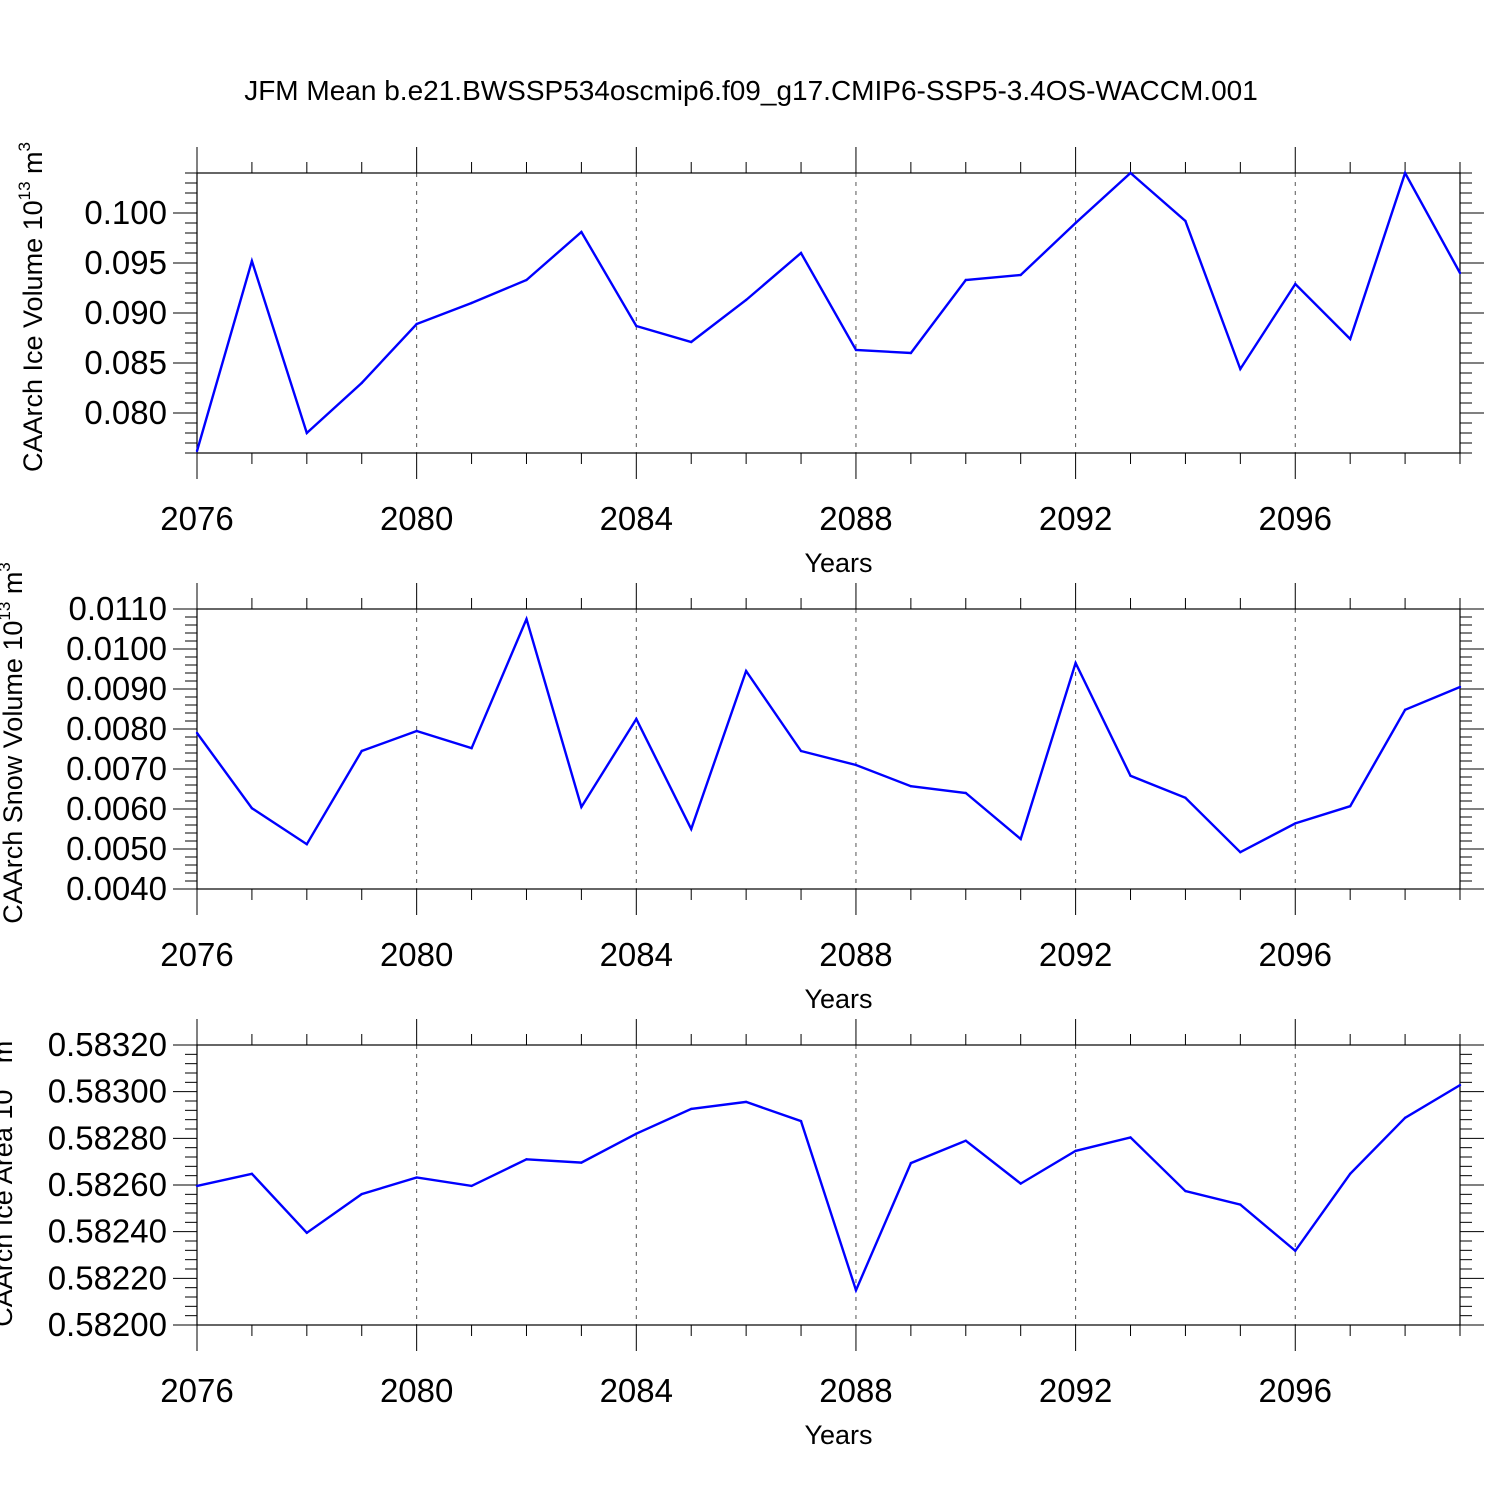 This screenshot has height=1500, width=1500. I want to click on data-point-2098, so click(1405, 1118).